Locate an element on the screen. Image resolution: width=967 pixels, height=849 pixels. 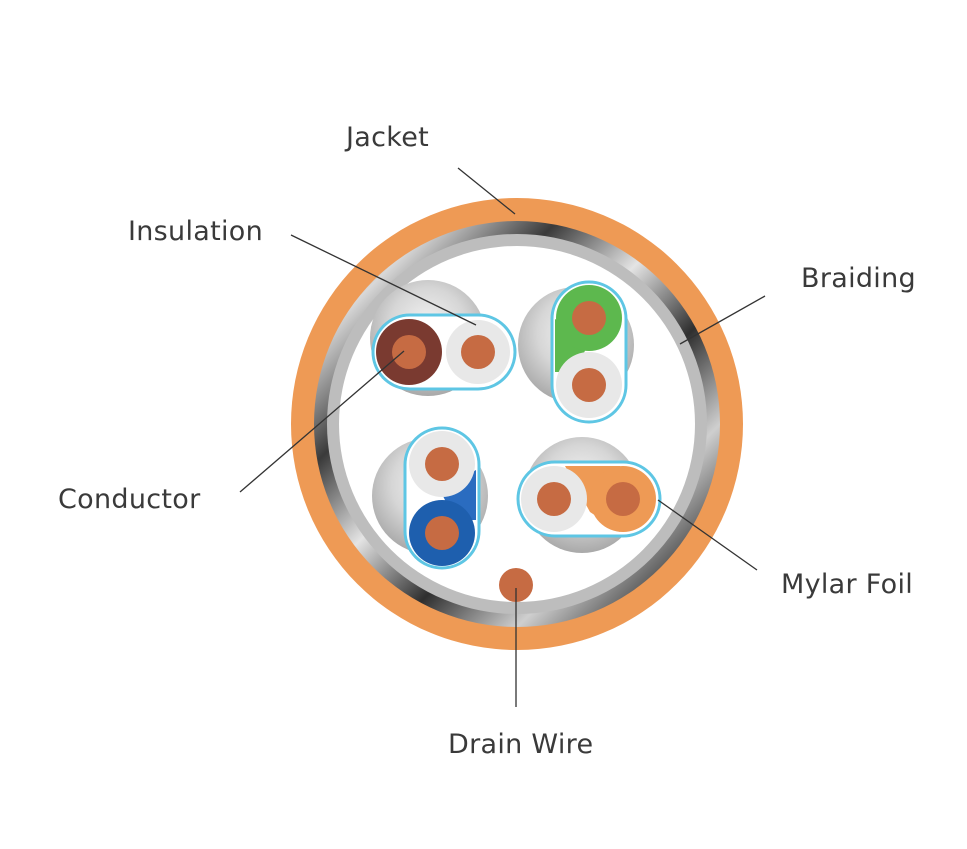
conductor-leader-line is located at coordinates (322, 421).